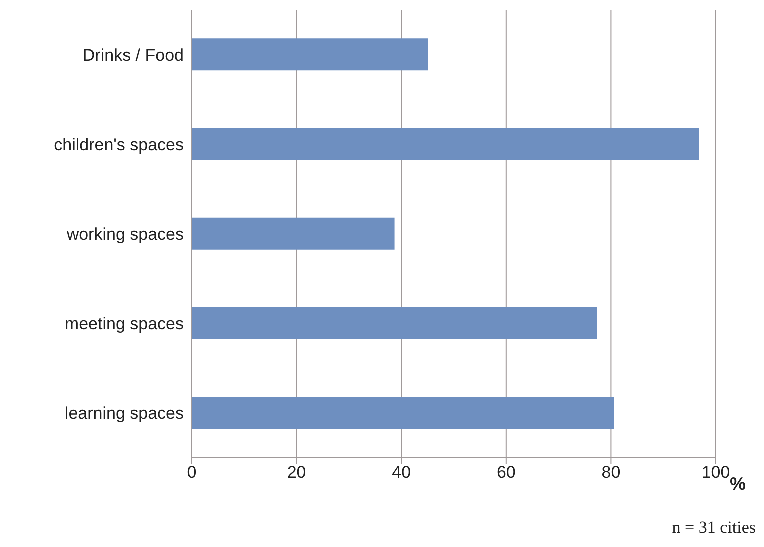 Image resolution: width=764 pixels, height=547 pixels. What do you see at coordinates (119, 144) in the screenshot?
I see `y-tick-label: children's spaces` at bounding box center [119, 144].